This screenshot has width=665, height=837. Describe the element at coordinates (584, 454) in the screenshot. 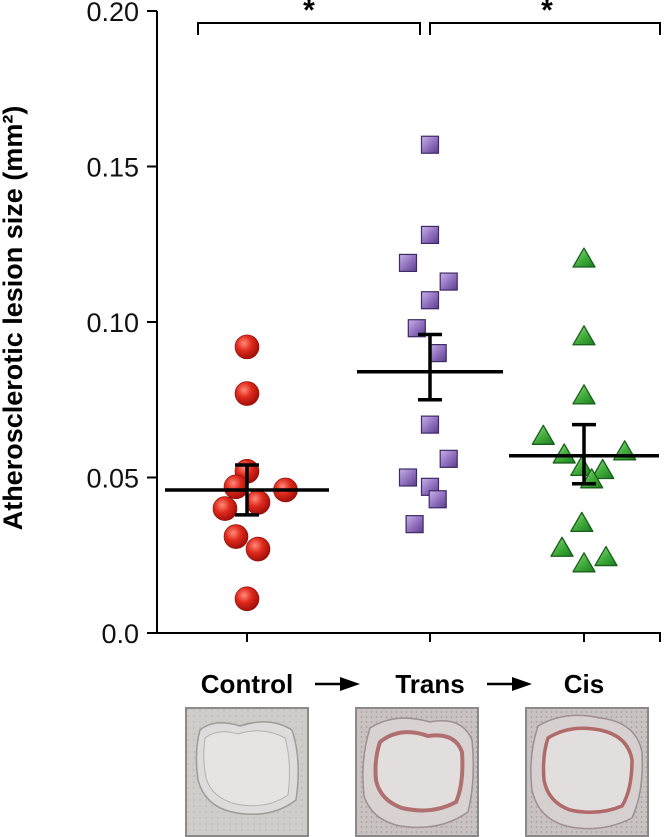

I see `stats-cis` at that location.